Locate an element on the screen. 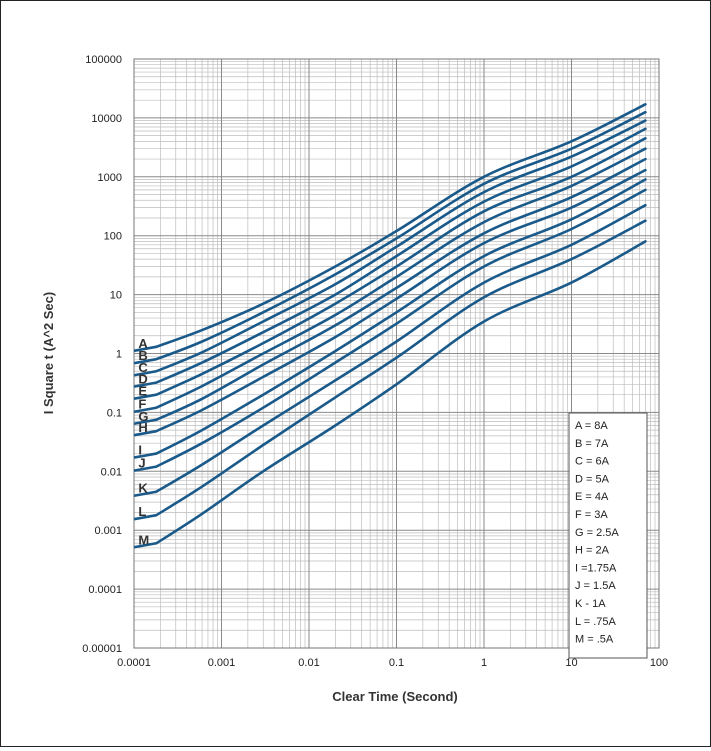 This screenshot has width=711, height=751. x-tick-label: 1 is located at coordinates (484, 663).